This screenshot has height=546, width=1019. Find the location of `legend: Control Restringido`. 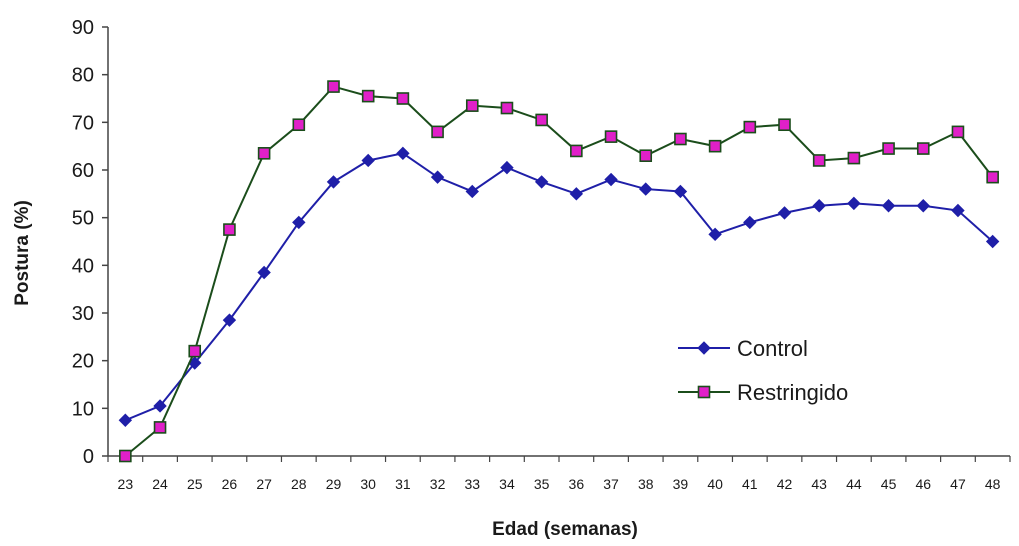

legend: Control Restringido is located at coordinates (763, 370).